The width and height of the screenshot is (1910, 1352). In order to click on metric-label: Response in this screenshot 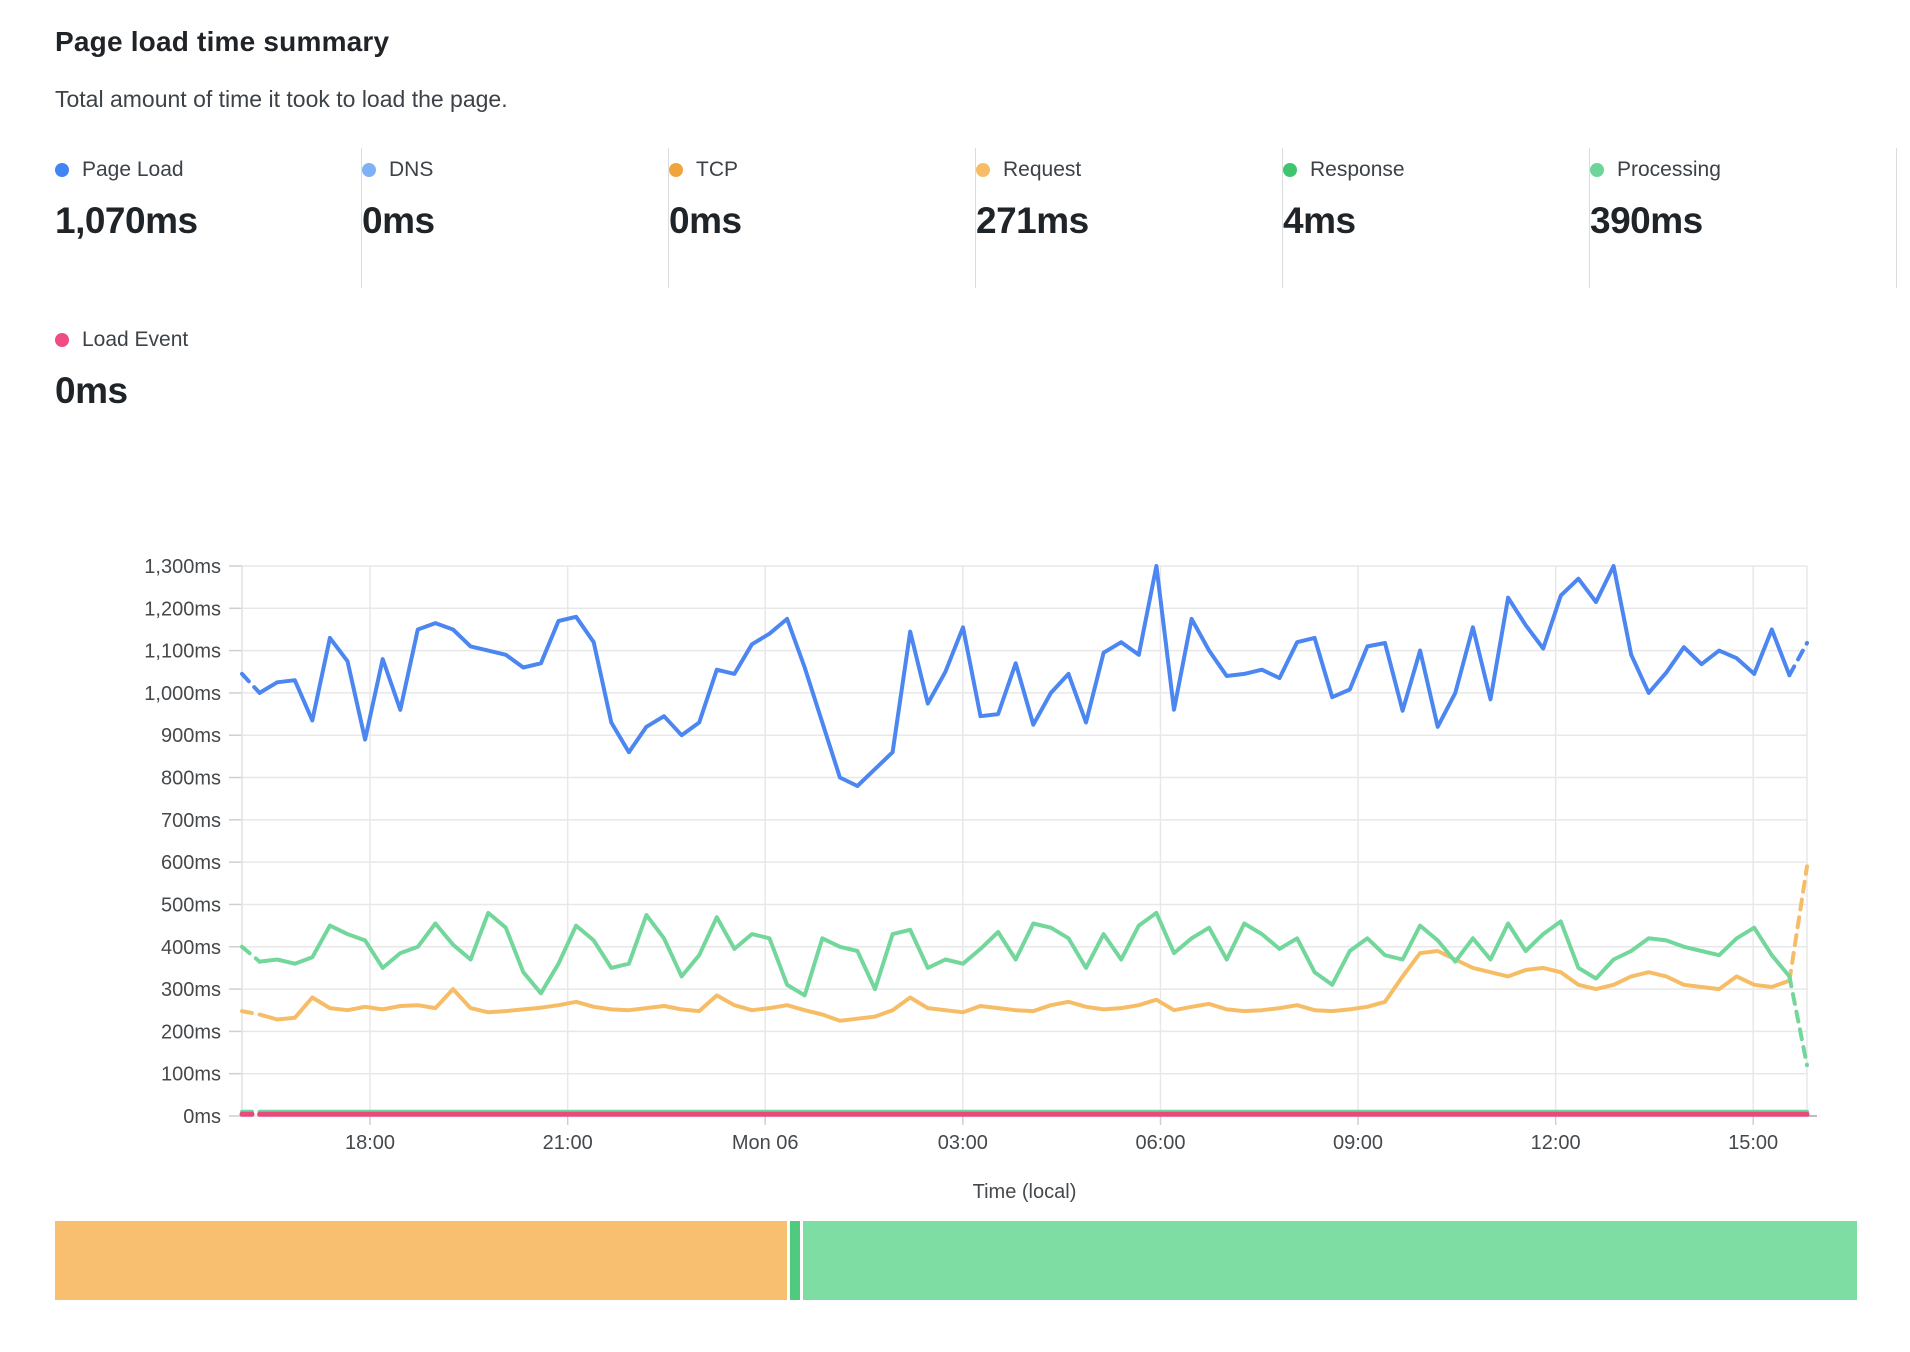, I will do `click(1357, 169)`.